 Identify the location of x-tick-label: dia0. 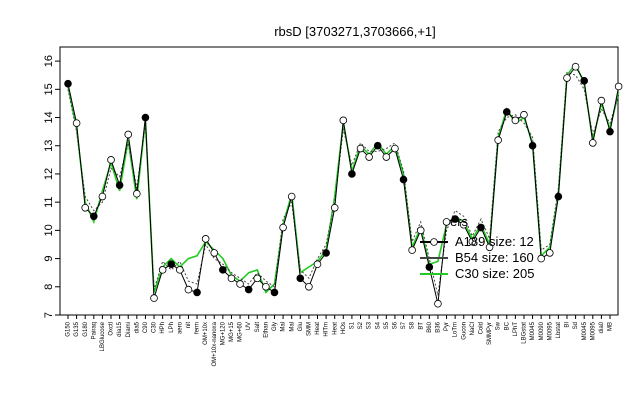
(602, 327).